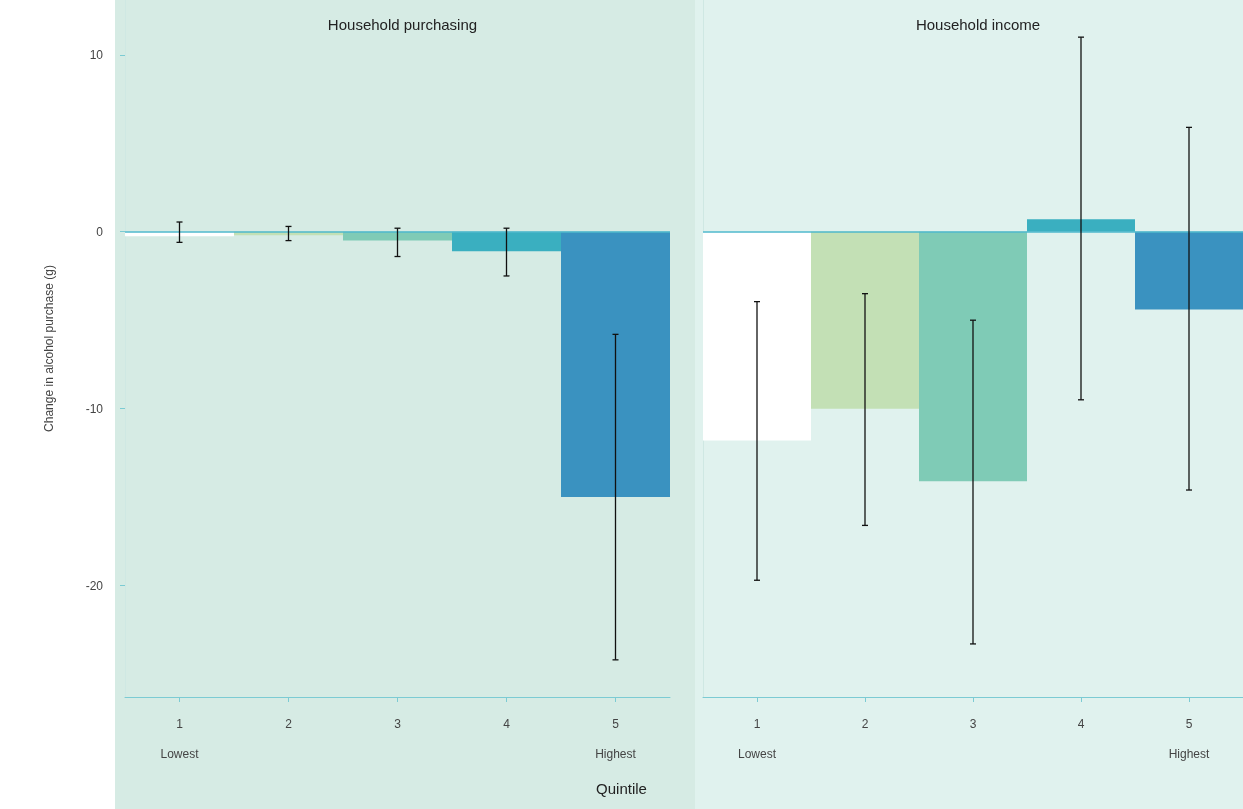 The image size is (1243, 809). Describe the element at coordinates (100, 231) in the screenshot. I see `y-tick-label: 0` at that location.